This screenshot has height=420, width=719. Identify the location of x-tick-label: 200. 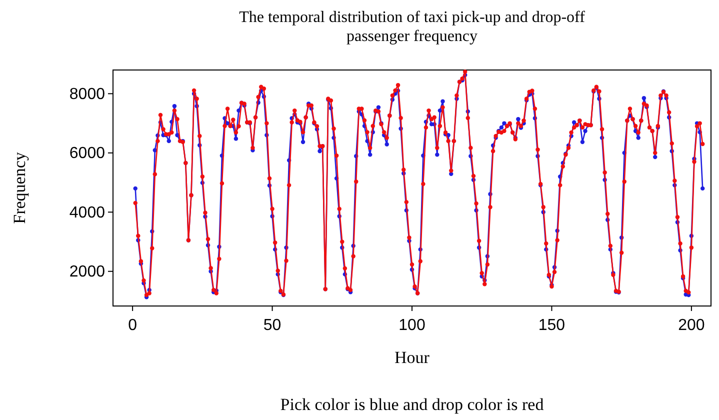
(691, 325).